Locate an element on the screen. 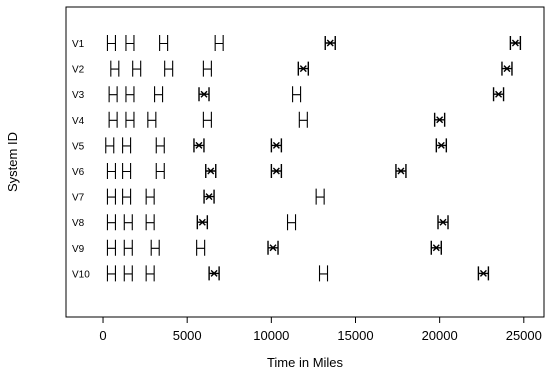 This screenshot has width=558, height=374. x-tick-label: 20000 is located at coordinates (440, 335).